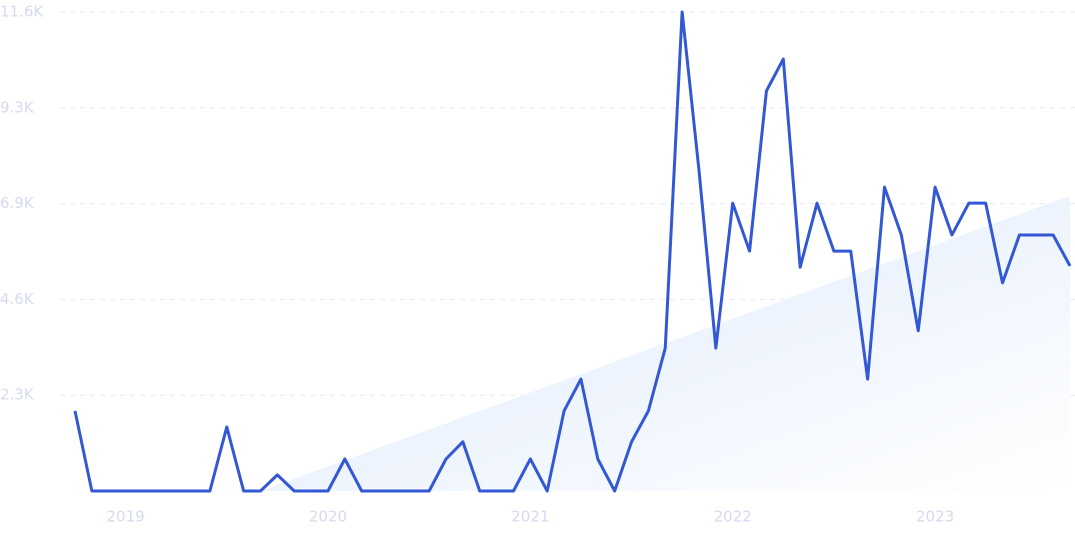 Image resolution: width=1075 pixels, height=537 pixels. Describe the element at coordinates (17, 107) in the screenshot. I see `y-tick-label: 9.3K` at that location.